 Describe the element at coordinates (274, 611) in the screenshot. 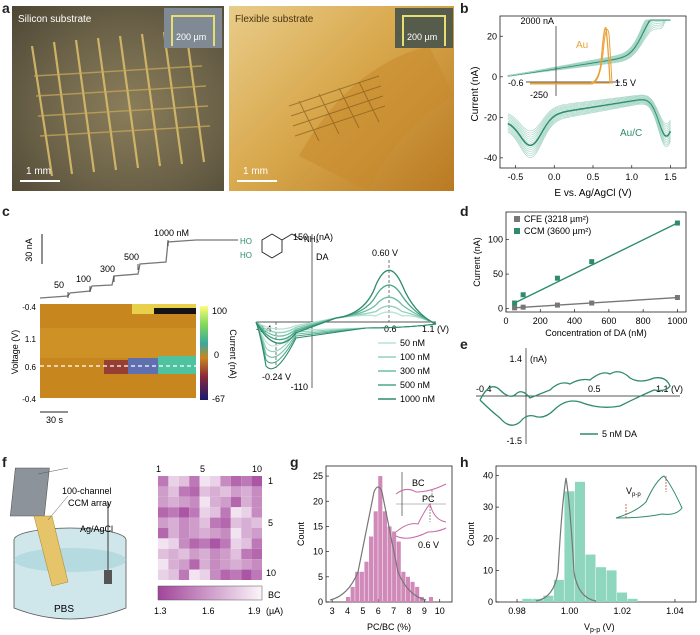

I see `f-colorbar-unit: (µA)` at that location.